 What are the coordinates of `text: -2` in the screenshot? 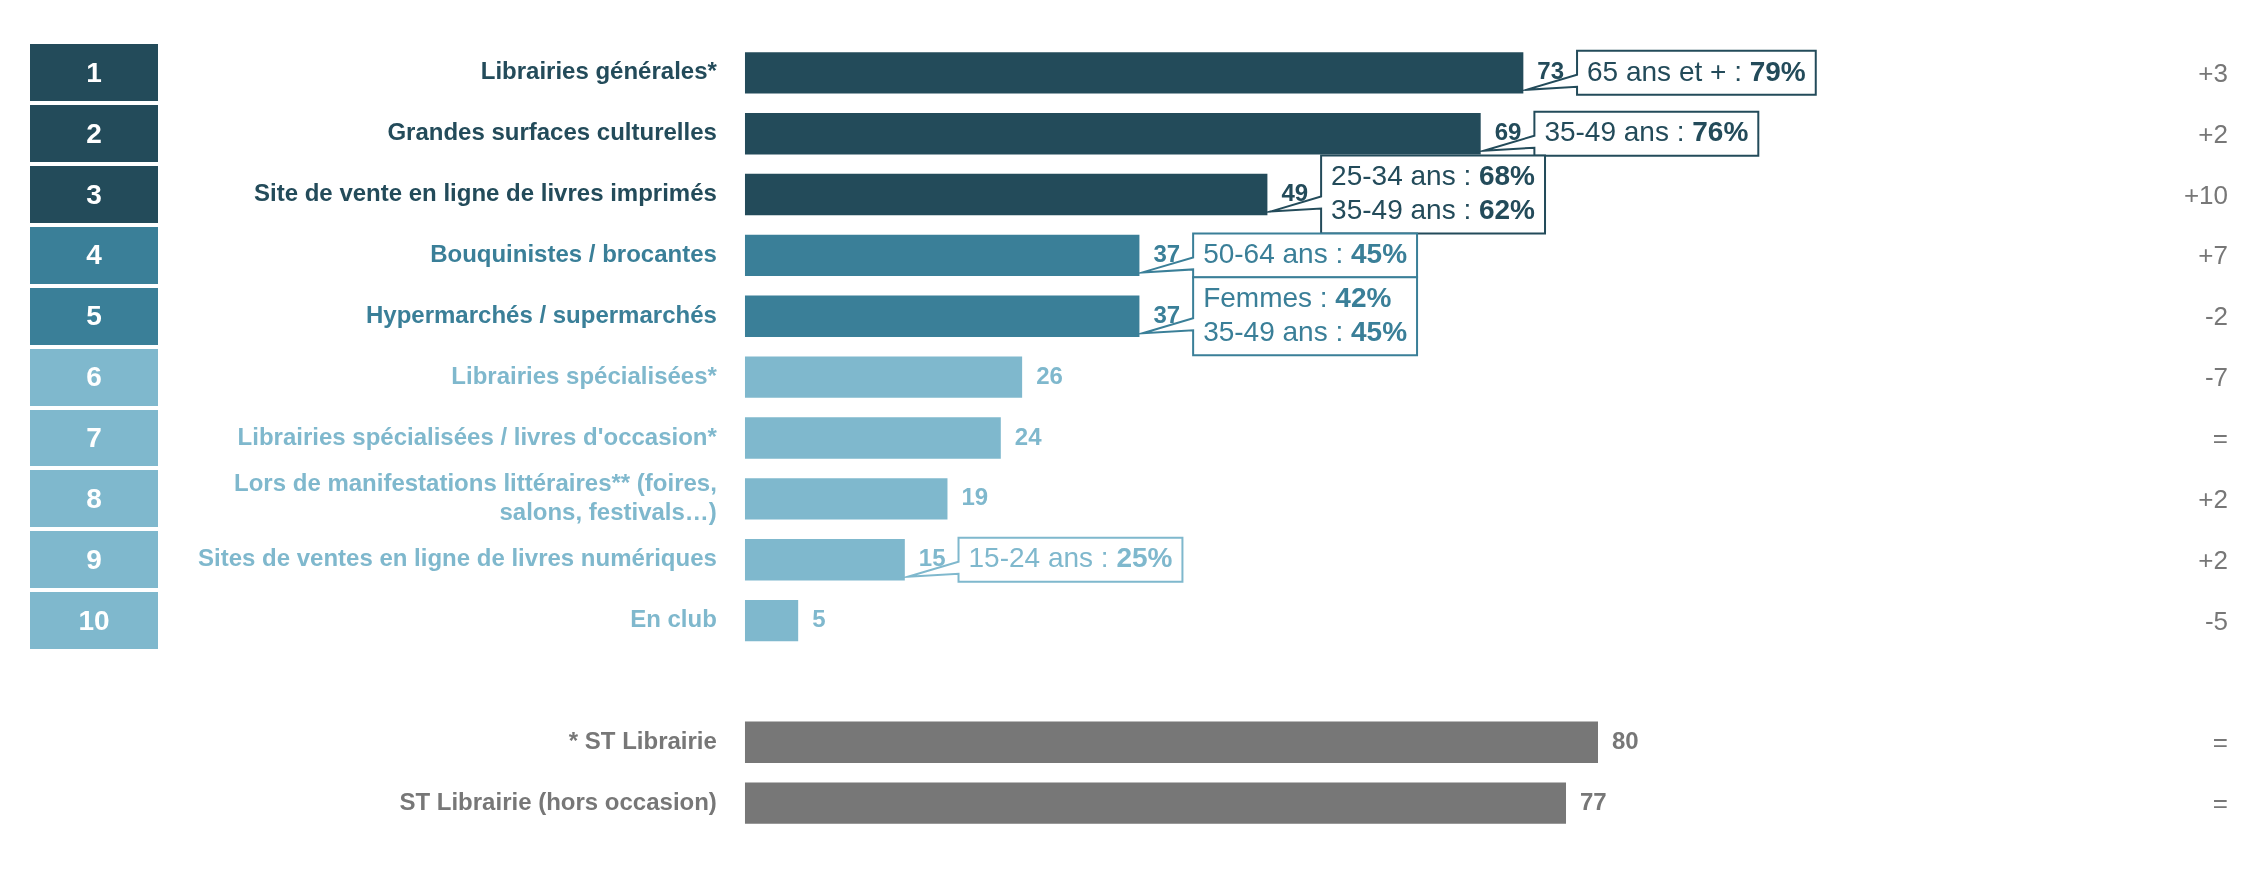 It's located at (2216, 316).